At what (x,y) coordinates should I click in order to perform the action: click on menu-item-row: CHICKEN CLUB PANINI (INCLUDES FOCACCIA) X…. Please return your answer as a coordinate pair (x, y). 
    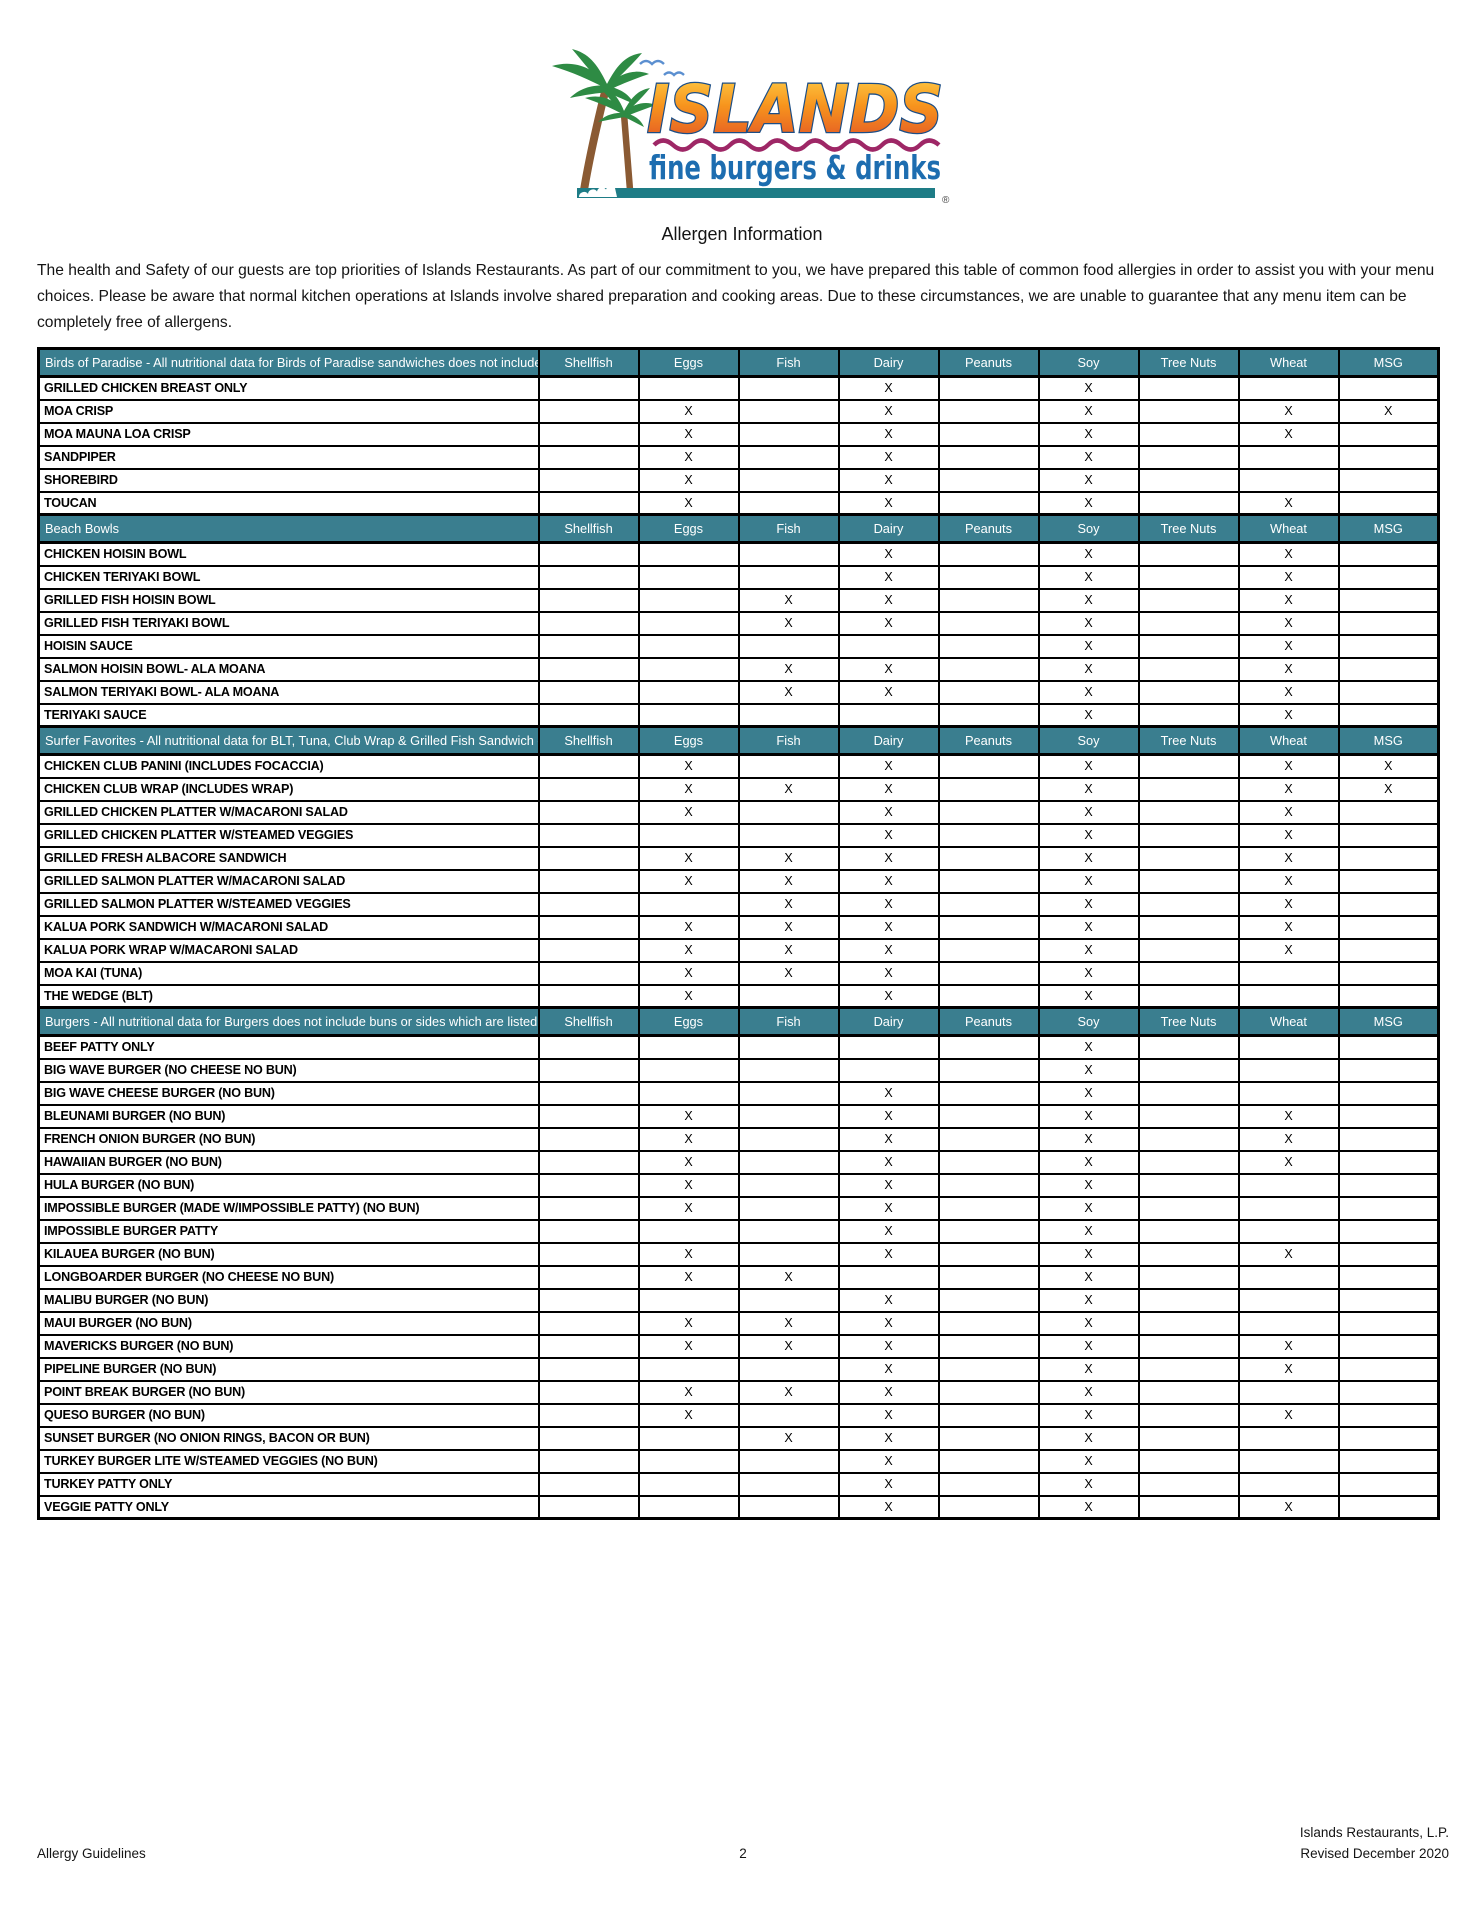
    Looking at the image, I should click on (738, 766).